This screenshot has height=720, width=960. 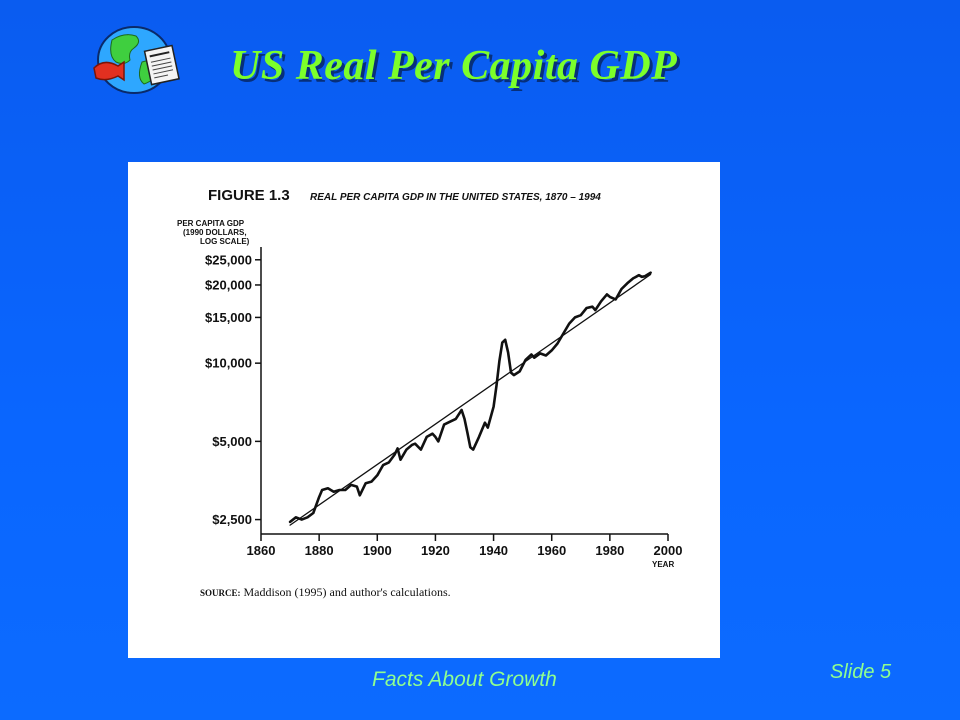 What do you see at coordinates (228, 317) in the screenshot?
I see `y-tick-label: $15,000` at bounding box center [228, 317].